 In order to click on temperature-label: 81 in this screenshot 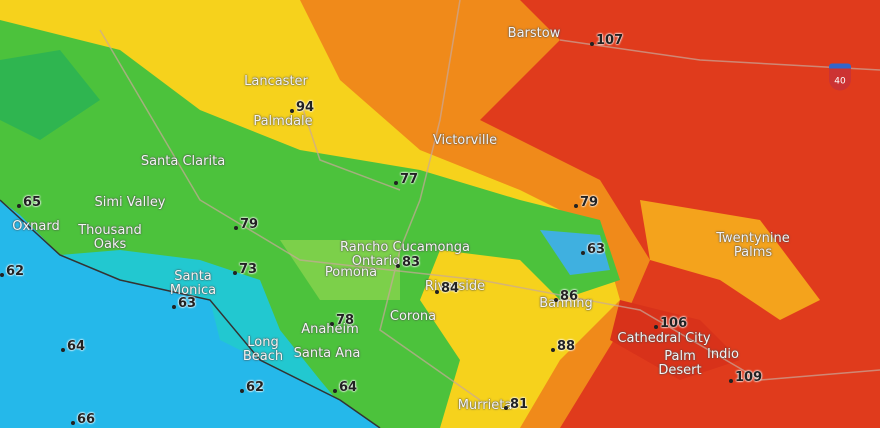, I will do `click(516, 404)`.